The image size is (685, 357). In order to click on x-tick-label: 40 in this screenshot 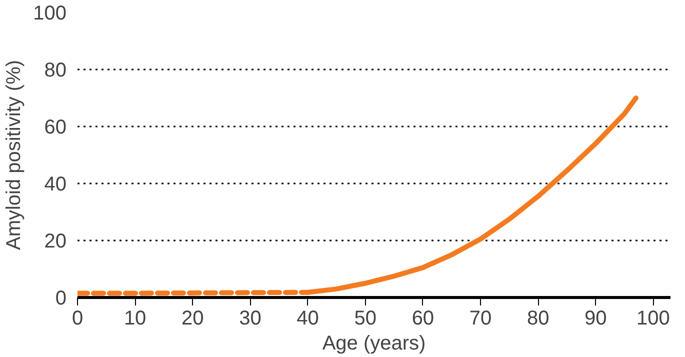, I will do `click(307, 319)`.